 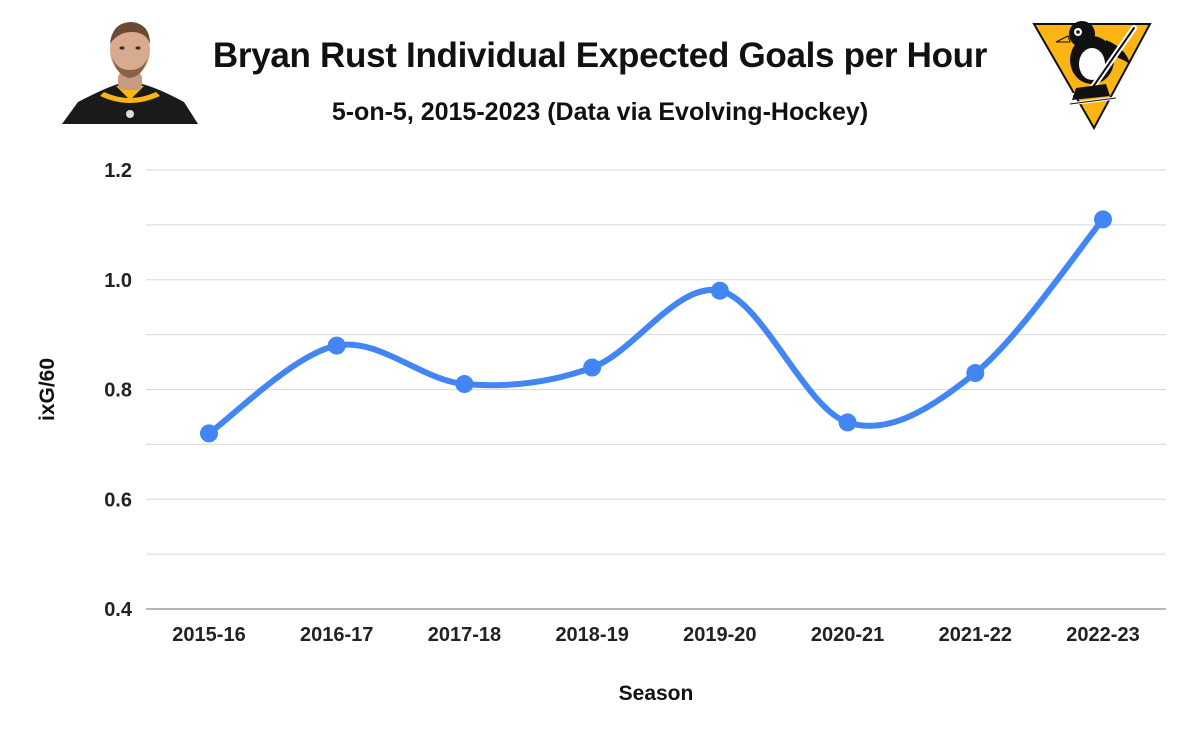 I want to click on y-tick-label: 0.8, so click(x=118, y=391).